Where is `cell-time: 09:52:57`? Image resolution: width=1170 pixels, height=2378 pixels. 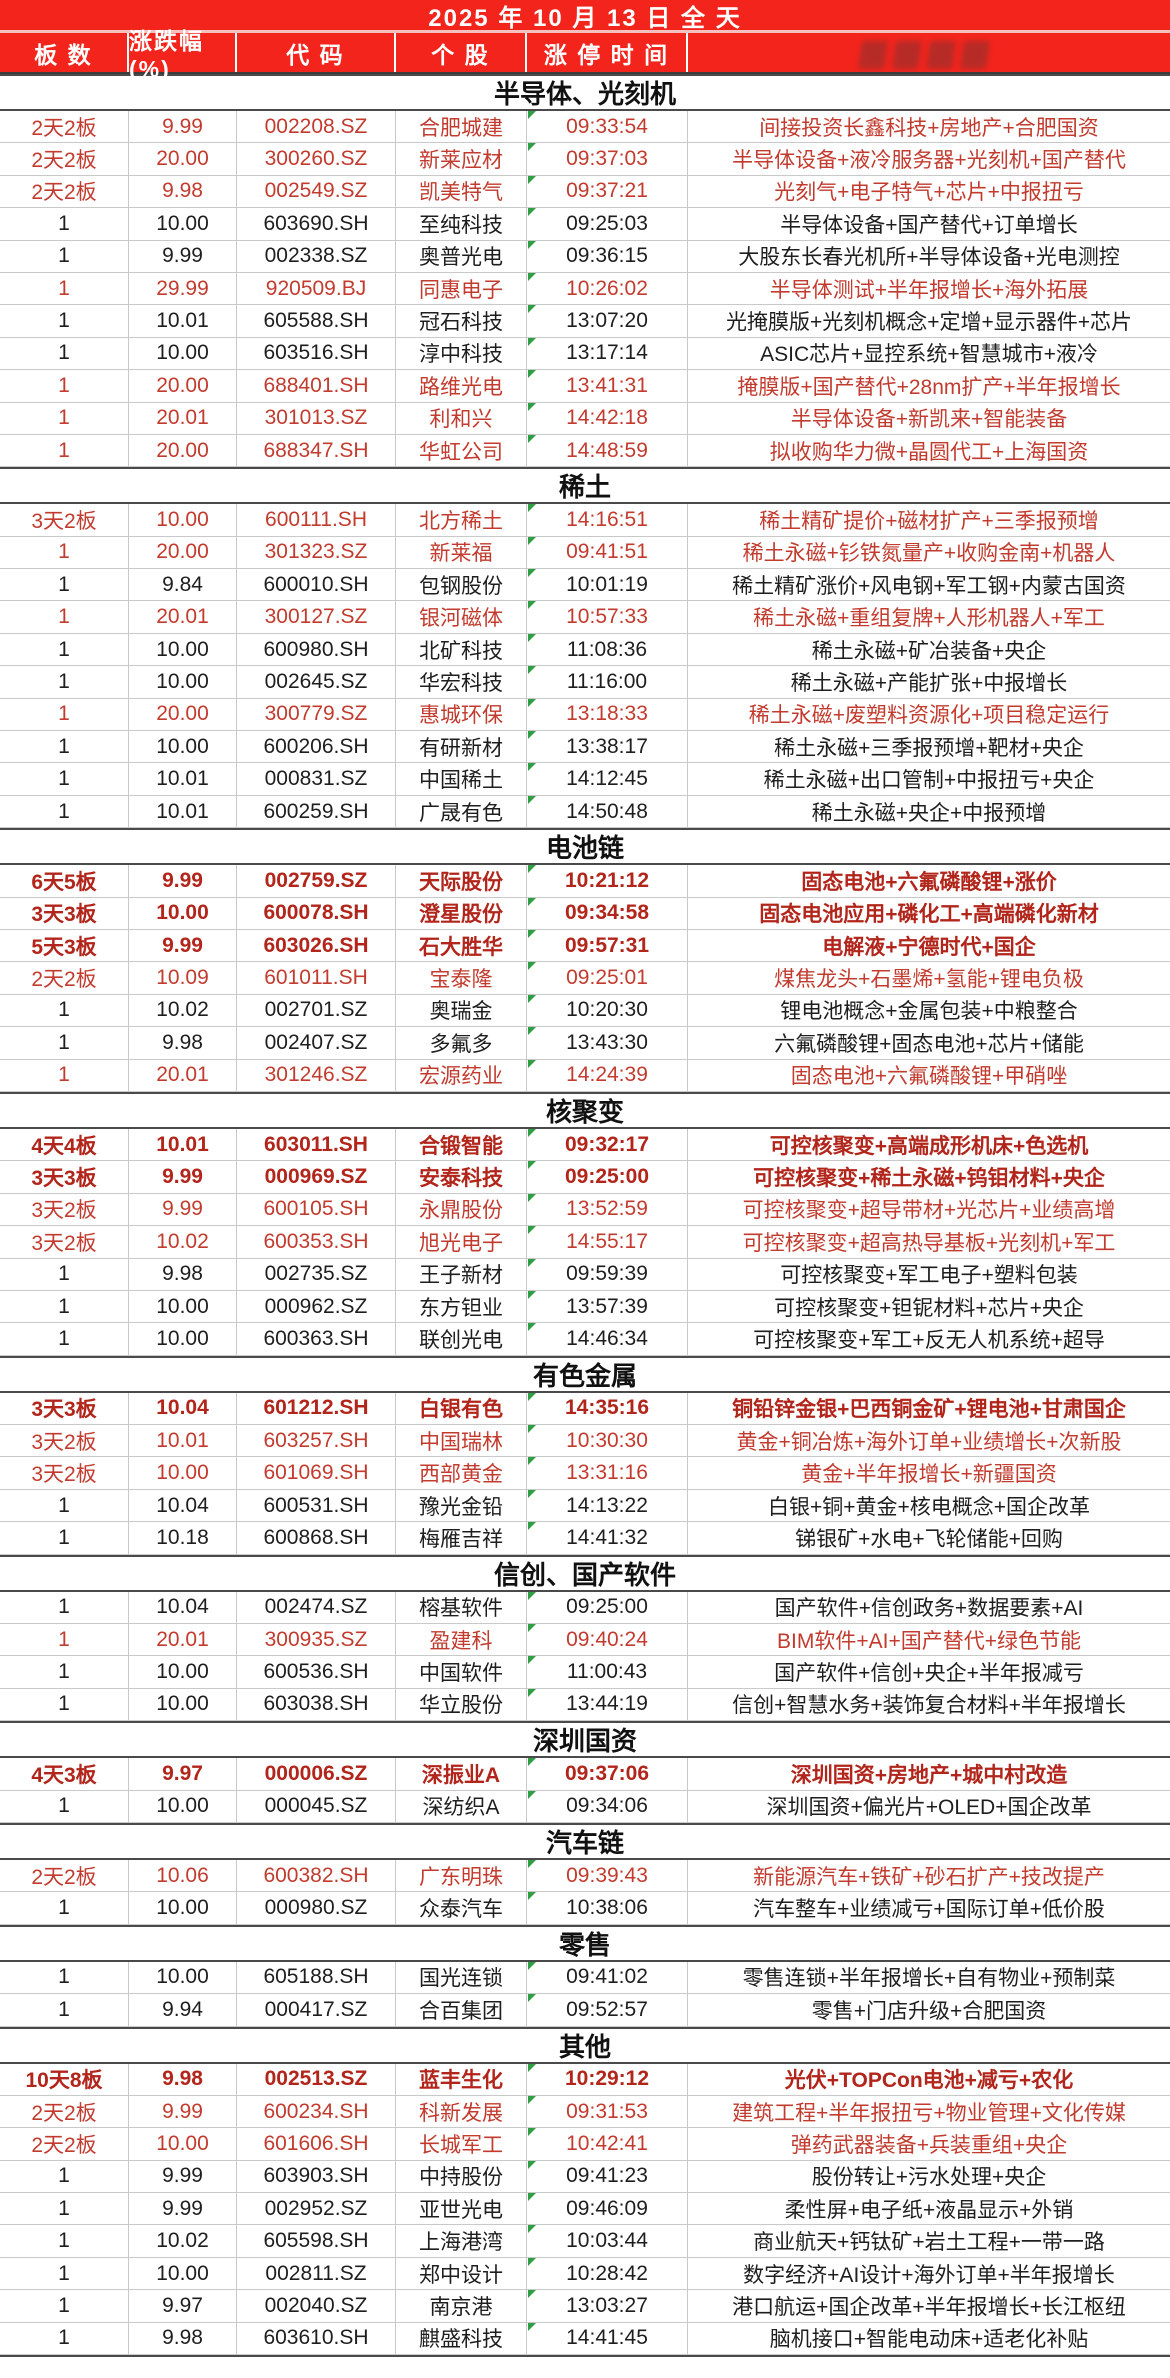 cell-time: 09:52:57 is located at coordinates (607, 2010).